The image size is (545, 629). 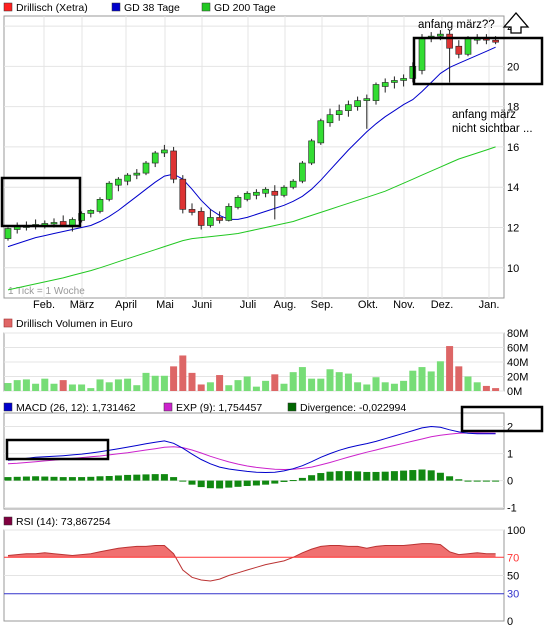 What do you see at coordinates (516, 23) in the screenshot?
I see `annotation-arrow-icon` at bounding box center [516, 23].